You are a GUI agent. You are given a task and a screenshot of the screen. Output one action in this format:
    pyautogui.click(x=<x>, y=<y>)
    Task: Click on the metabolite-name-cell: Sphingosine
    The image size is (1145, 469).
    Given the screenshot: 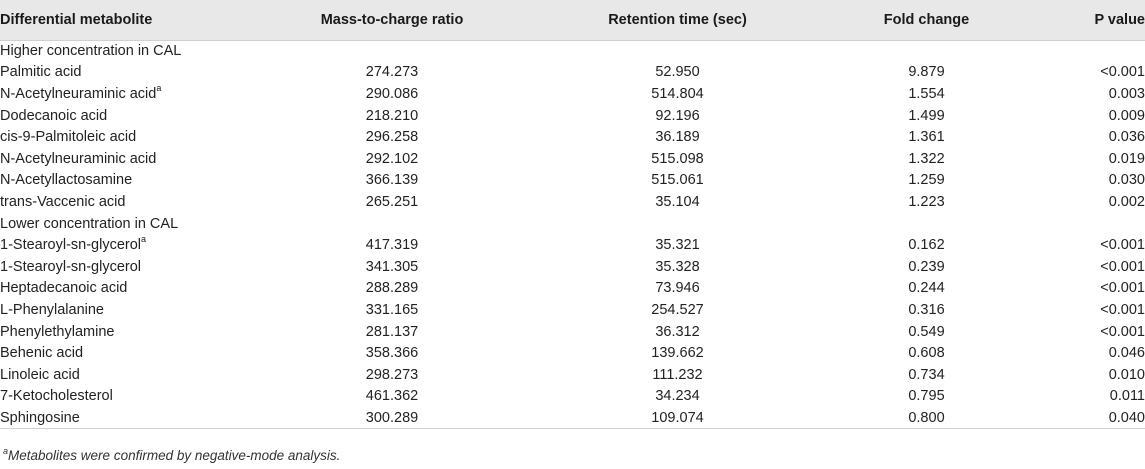 What is the action you would take?
    pyautogui.click(x=128, y=418)
    